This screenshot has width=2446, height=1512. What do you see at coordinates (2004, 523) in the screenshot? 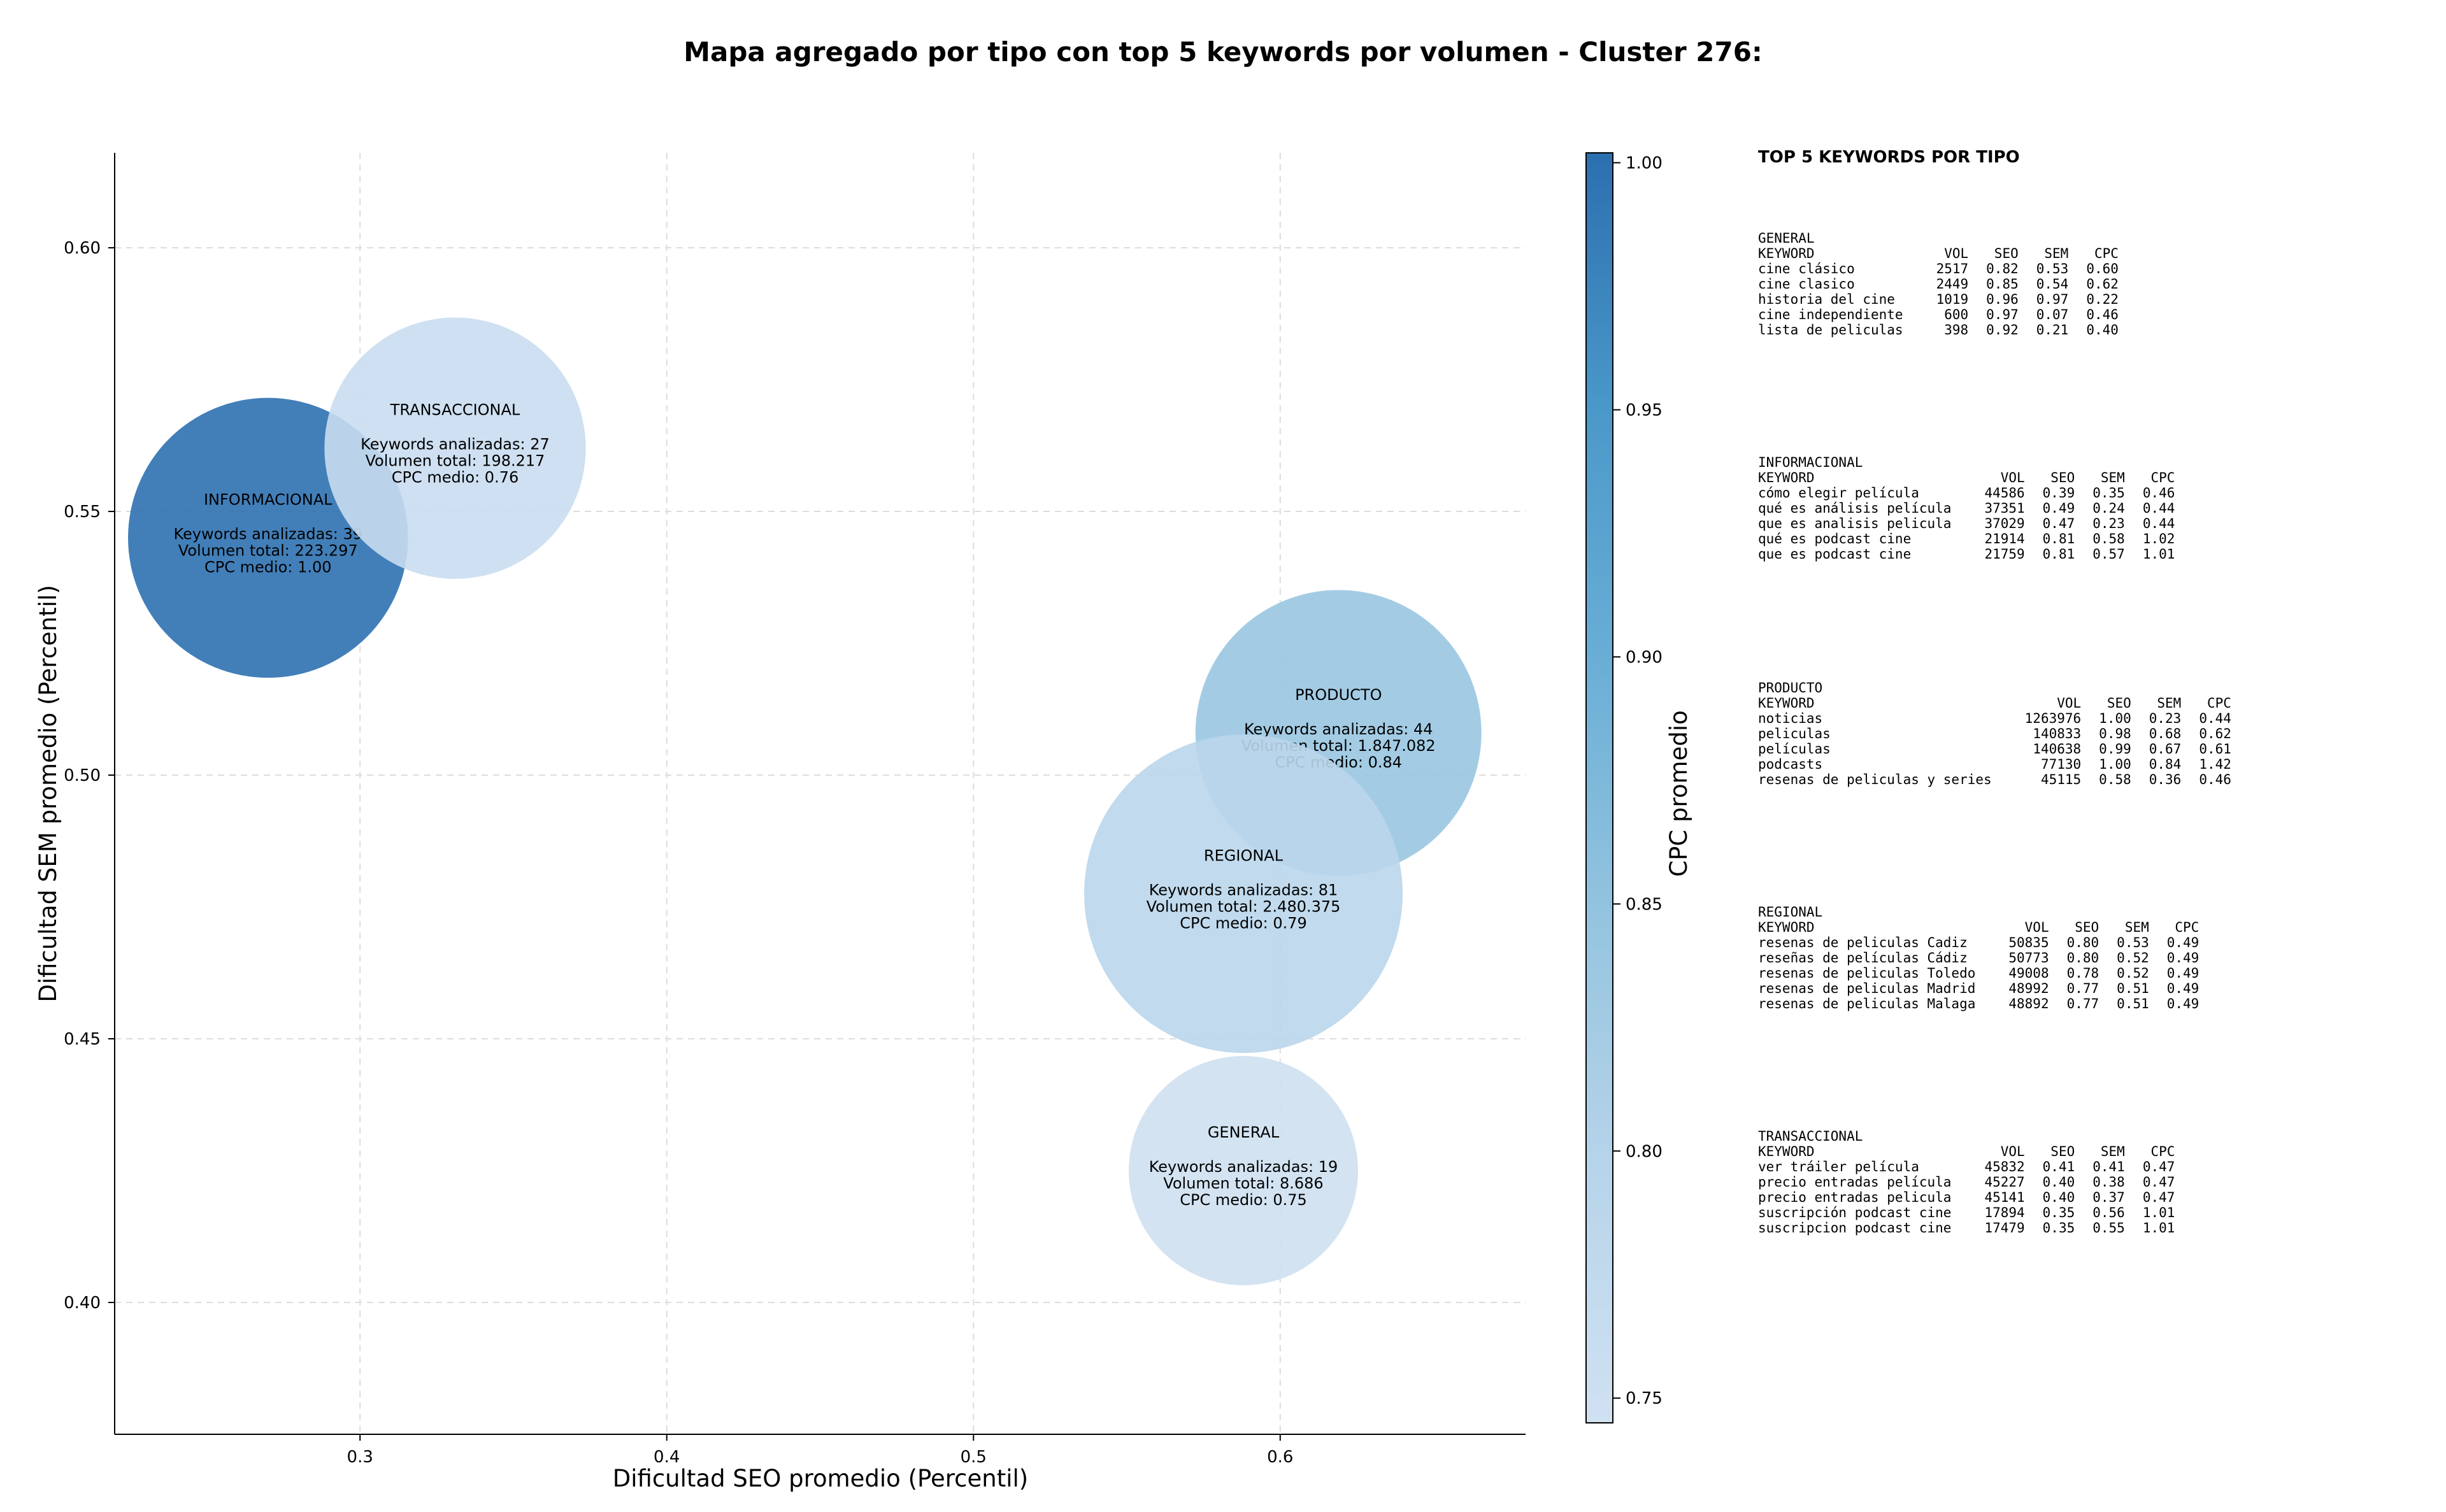
I see `table-cell: 37029` at bounding box center [2004, 523].